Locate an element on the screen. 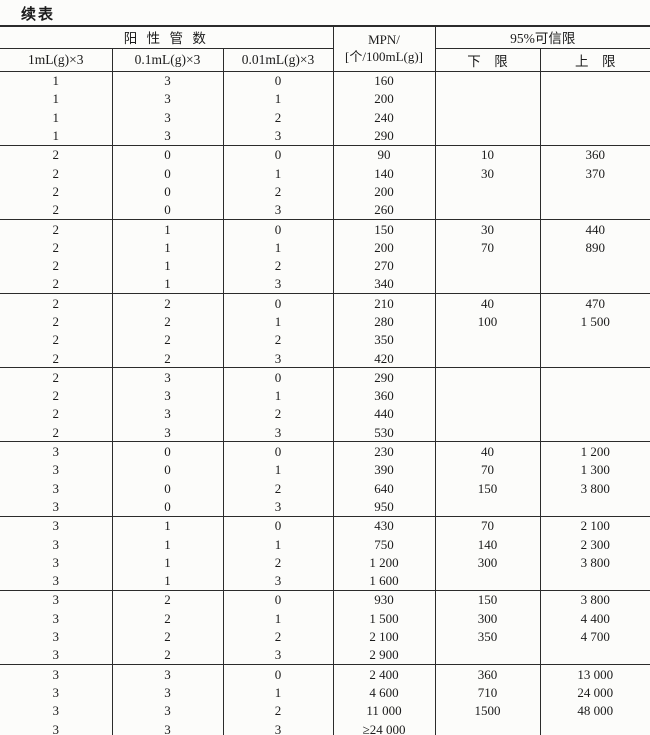 This screenshot has height=735, width=650. table-cell: 90 is located at coordinates (384, 154).